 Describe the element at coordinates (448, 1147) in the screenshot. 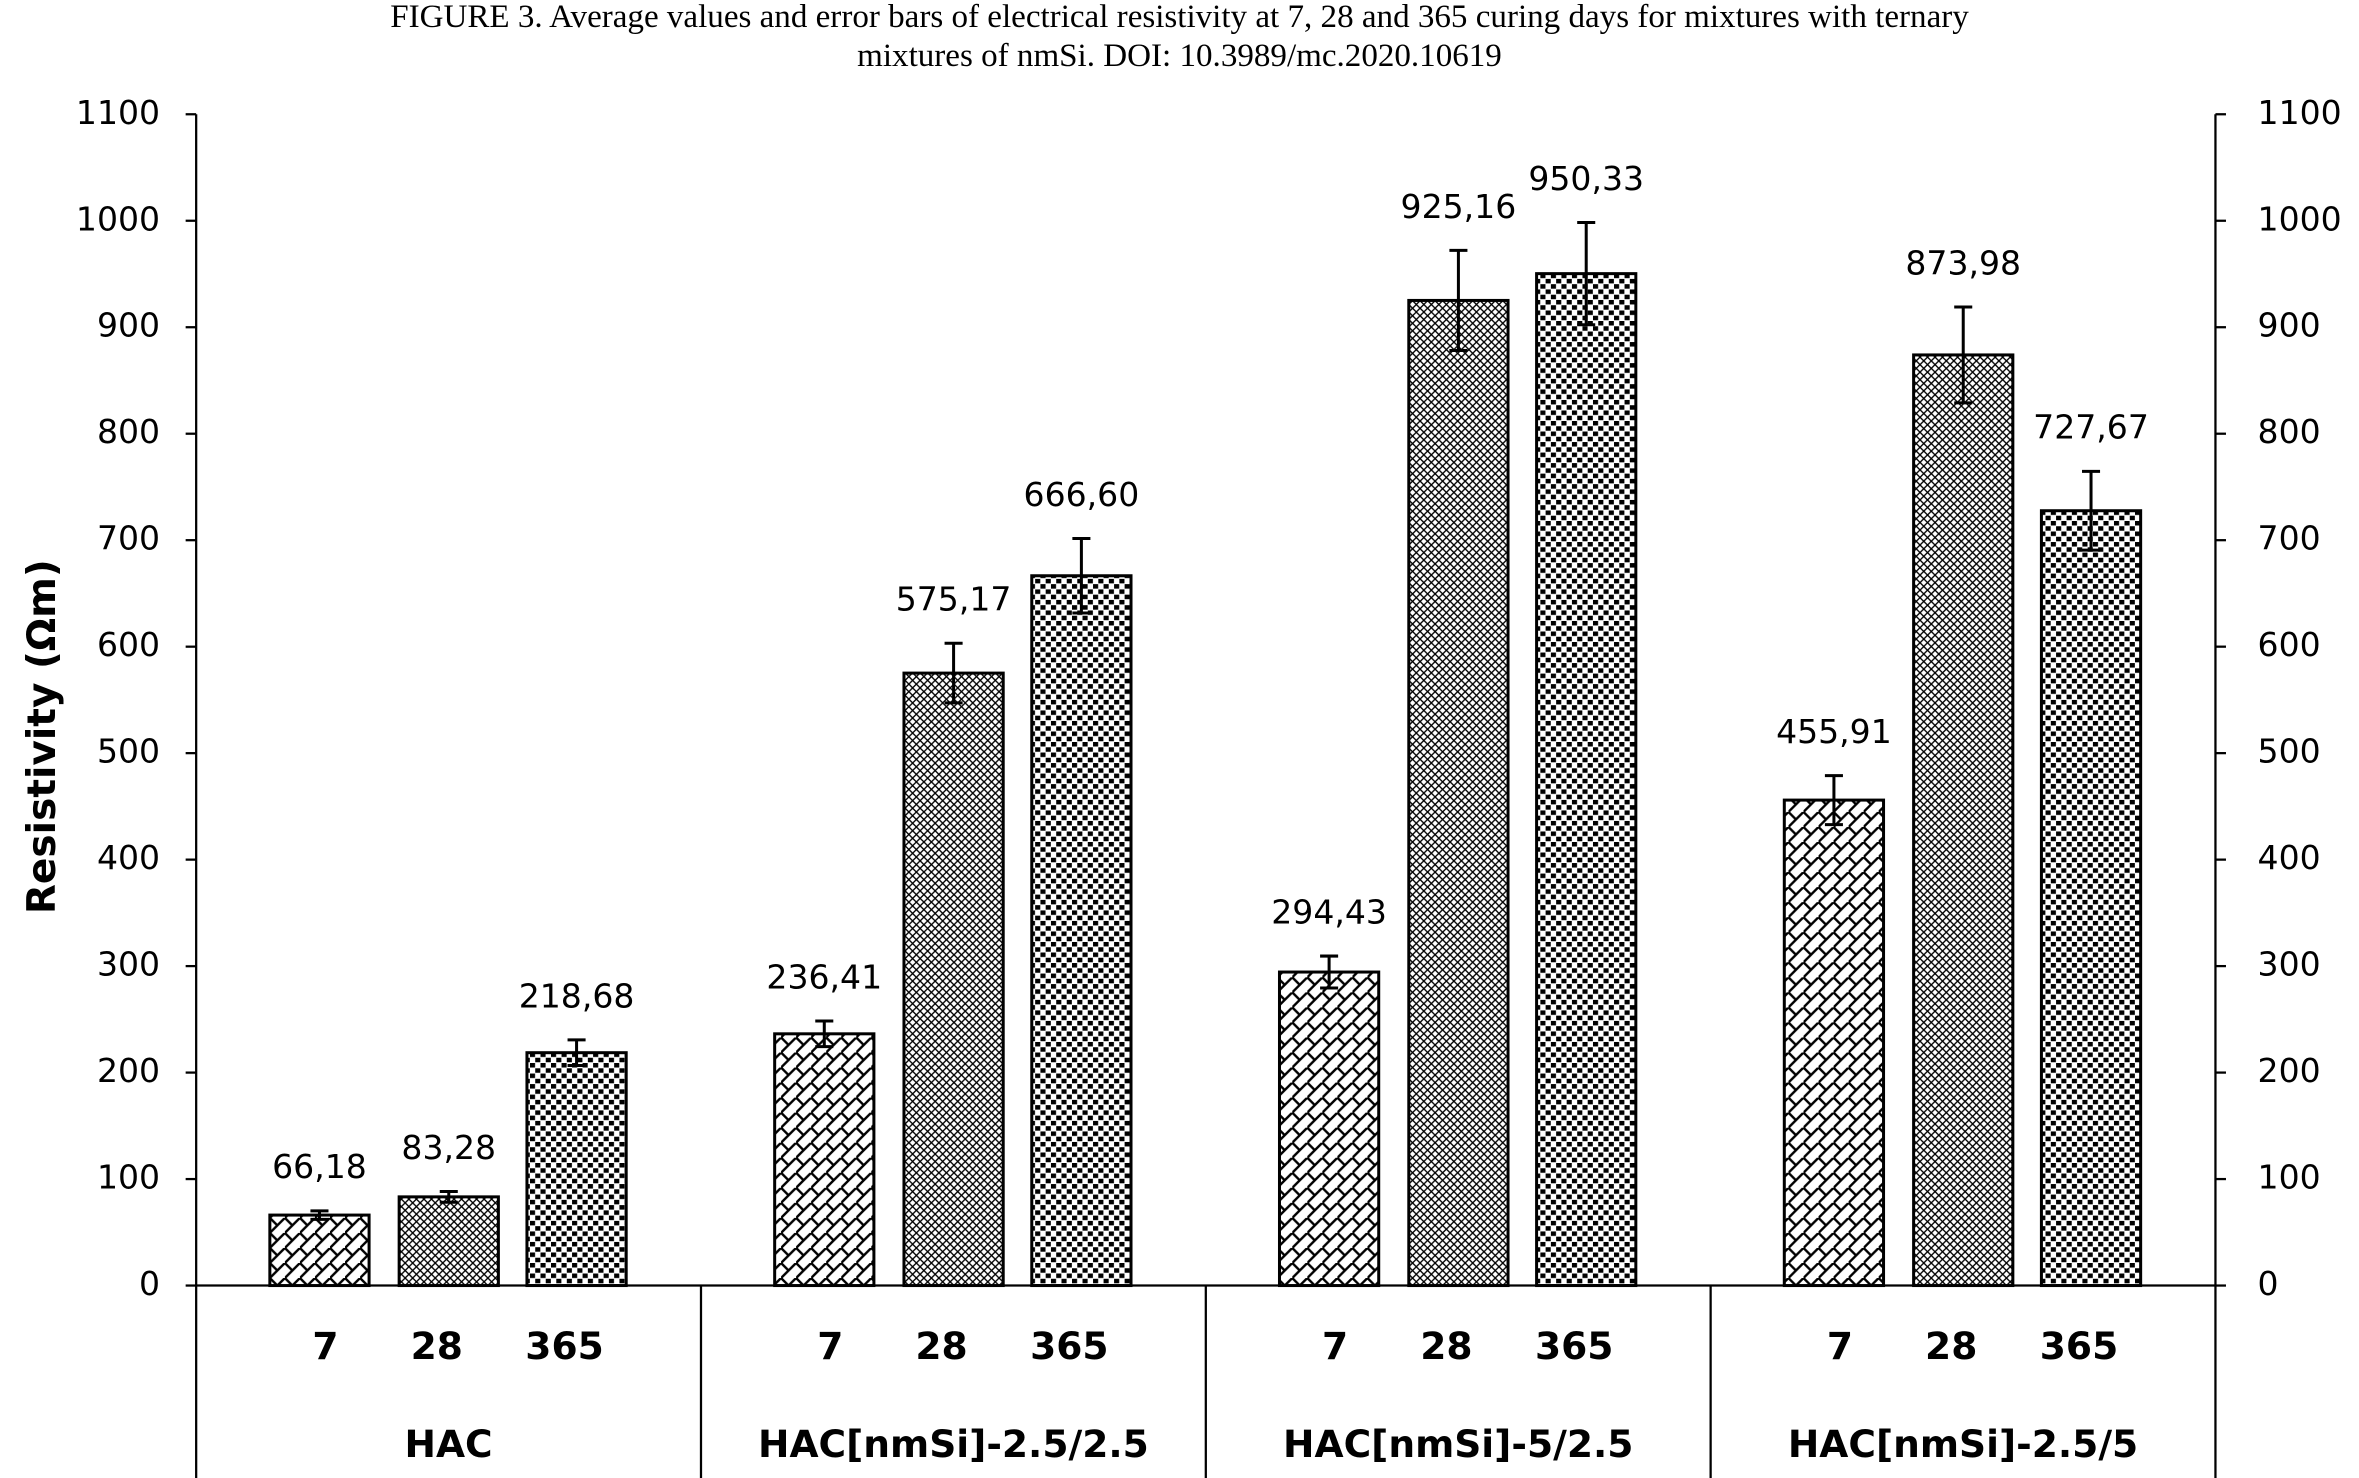

I see `data-label: 83,28` at that location.